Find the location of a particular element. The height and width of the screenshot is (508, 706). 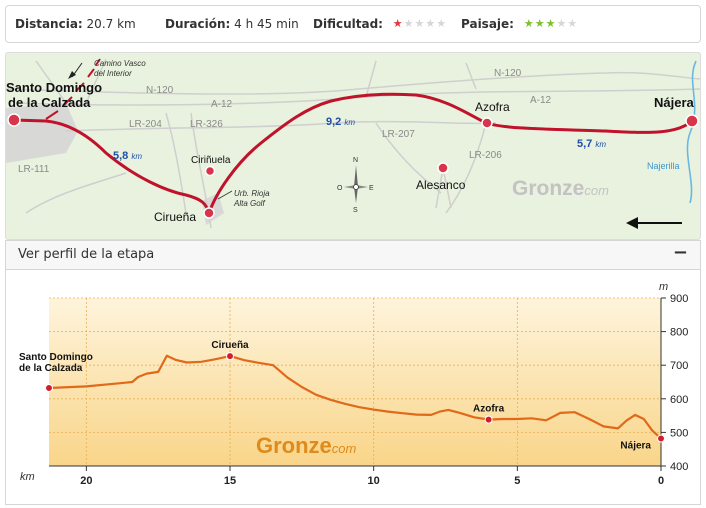

note-urb-line1: Urb. Rioja is located at coordinates (252, 193).